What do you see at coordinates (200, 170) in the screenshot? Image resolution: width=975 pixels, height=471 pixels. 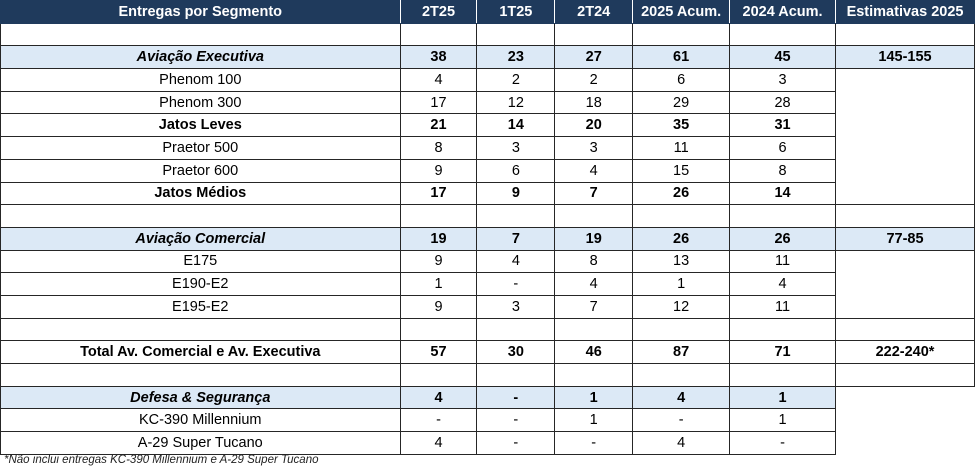 I see `segment-cell: Praetor 600` at bounding box center [200, 170].